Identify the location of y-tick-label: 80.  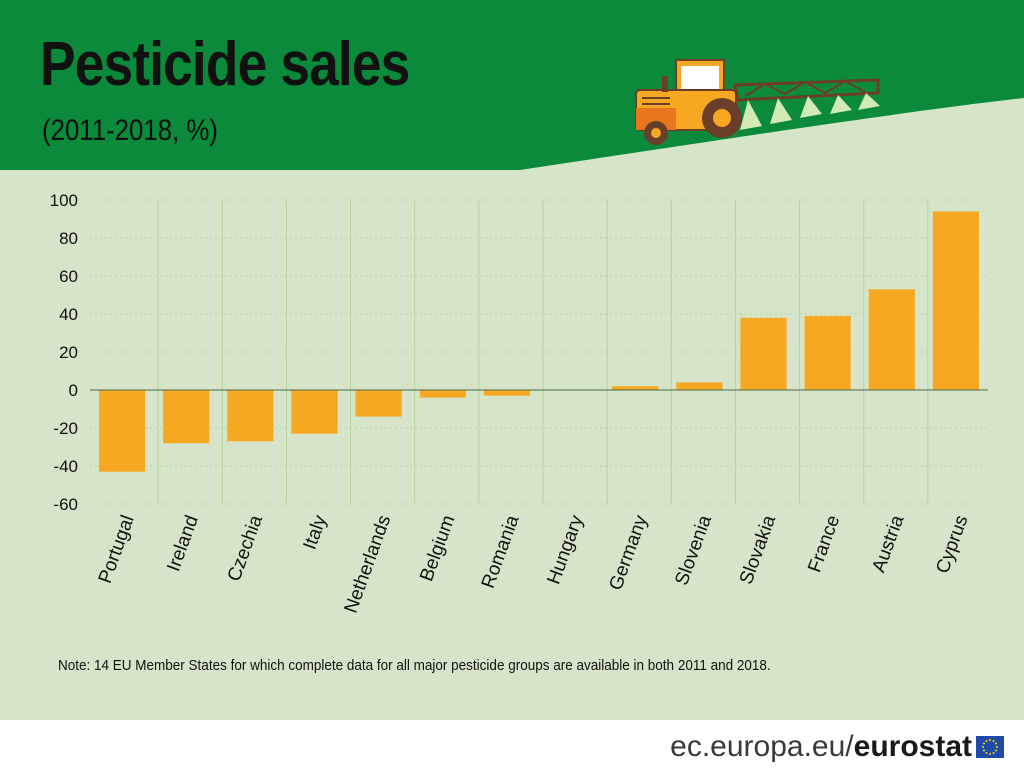
(68, 238).